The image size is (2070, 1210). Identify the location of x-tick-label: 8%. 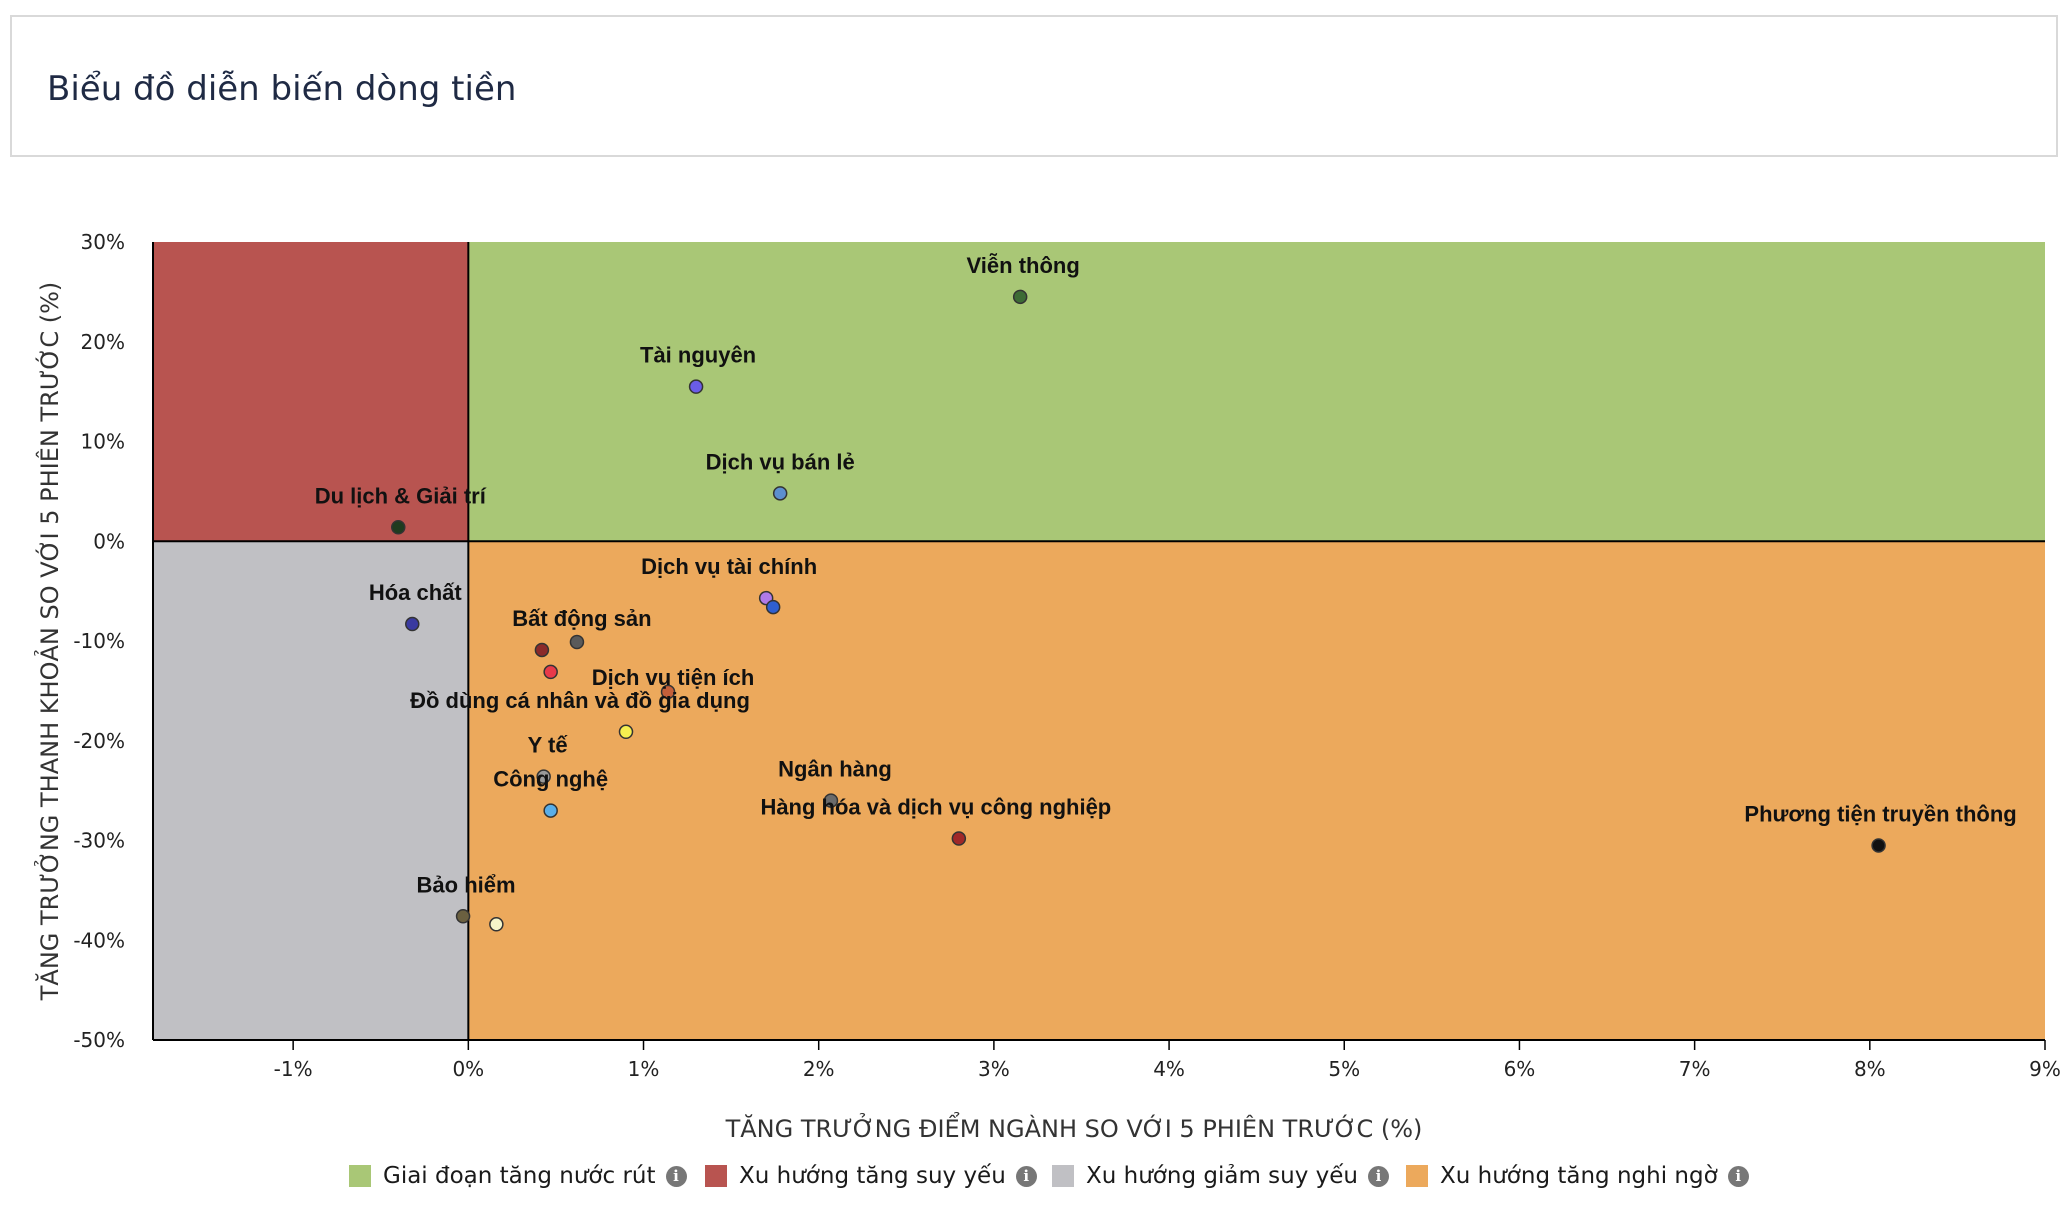
(1870, 1069).